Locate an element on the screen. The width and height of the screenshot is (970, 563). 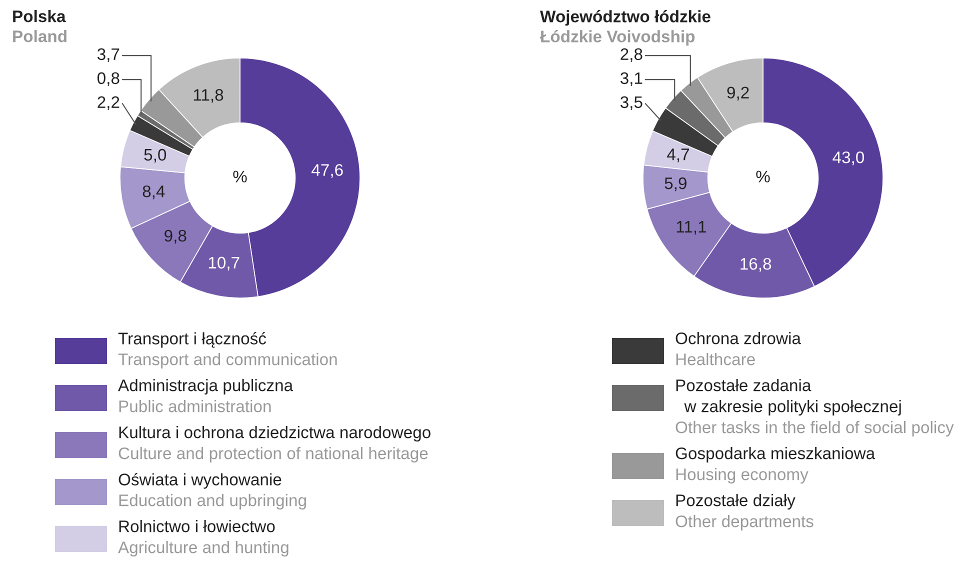
data-label: 10,7 is located at coordinates (224, 263).